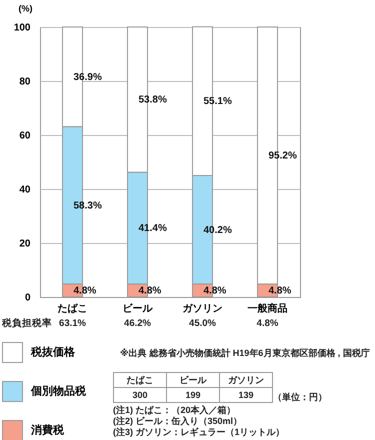 The height and width of the screenshot is (440, 375). Describe the element at coordinates (218, 102) in the screenshot. I see `data-label: 55.1%` at that location.